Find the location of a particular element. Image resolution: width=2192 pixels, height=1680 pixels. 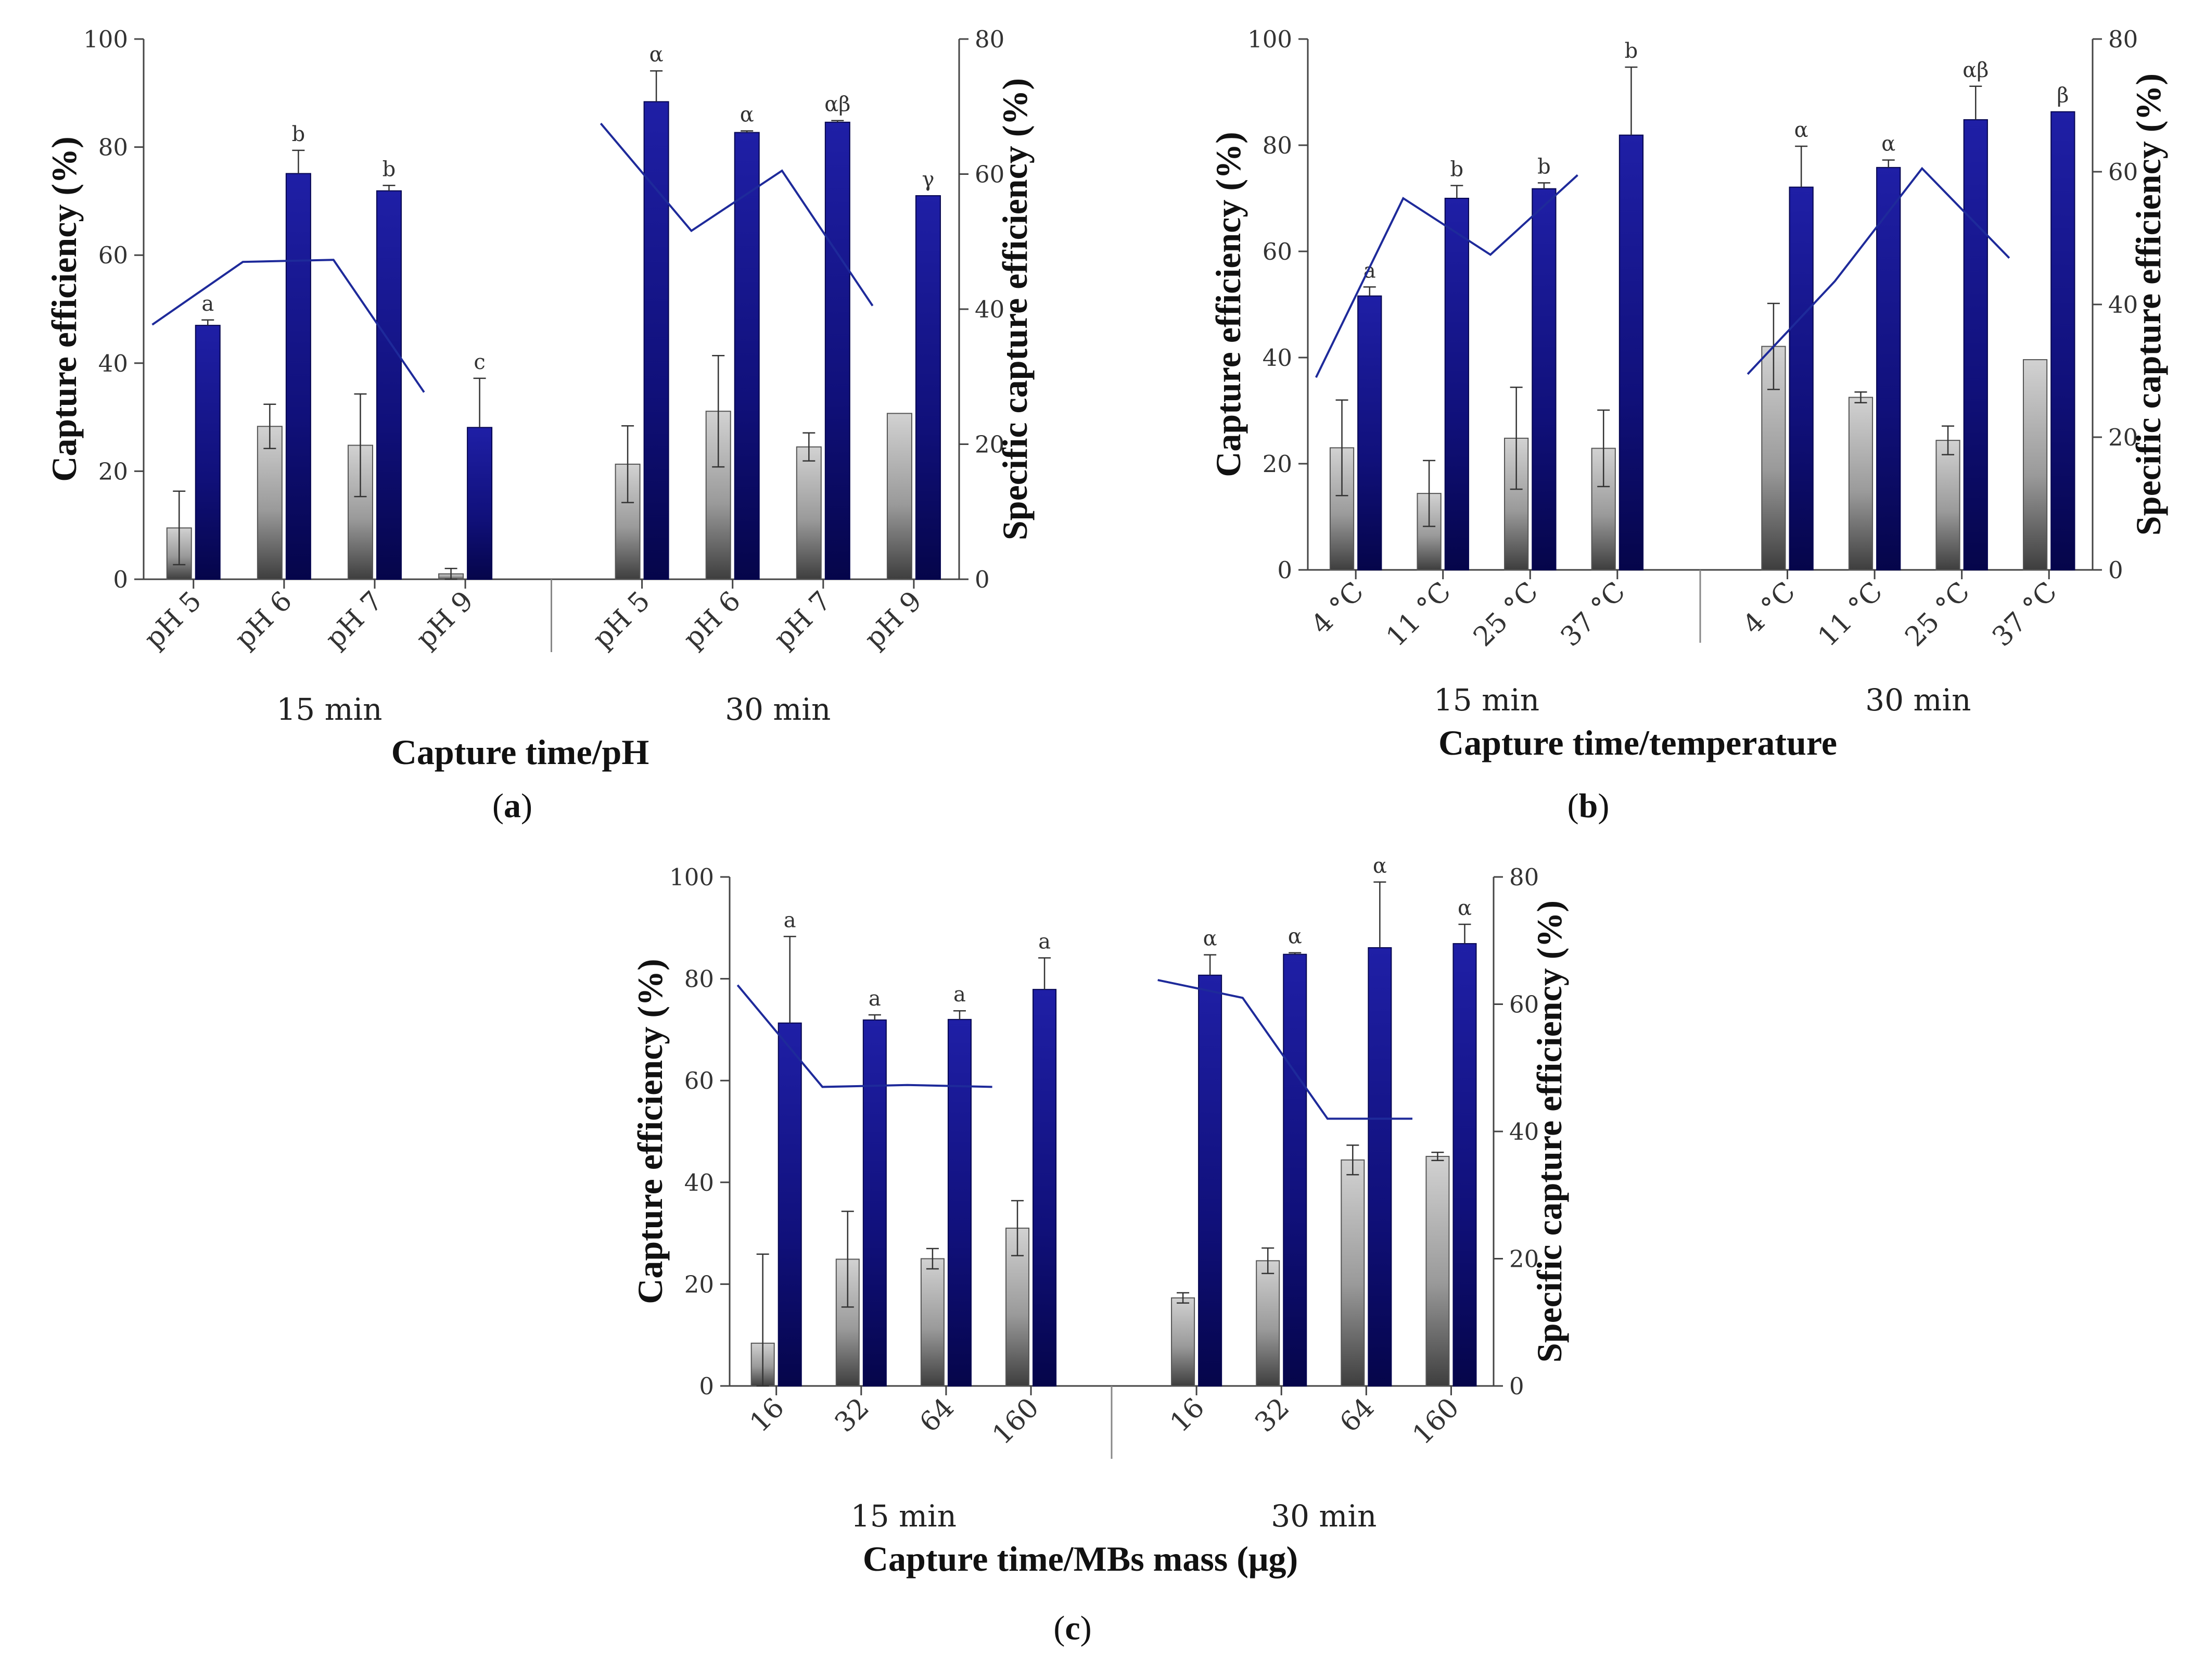

x-tick-label: 11 °C is located at coordinates (1418, 614).